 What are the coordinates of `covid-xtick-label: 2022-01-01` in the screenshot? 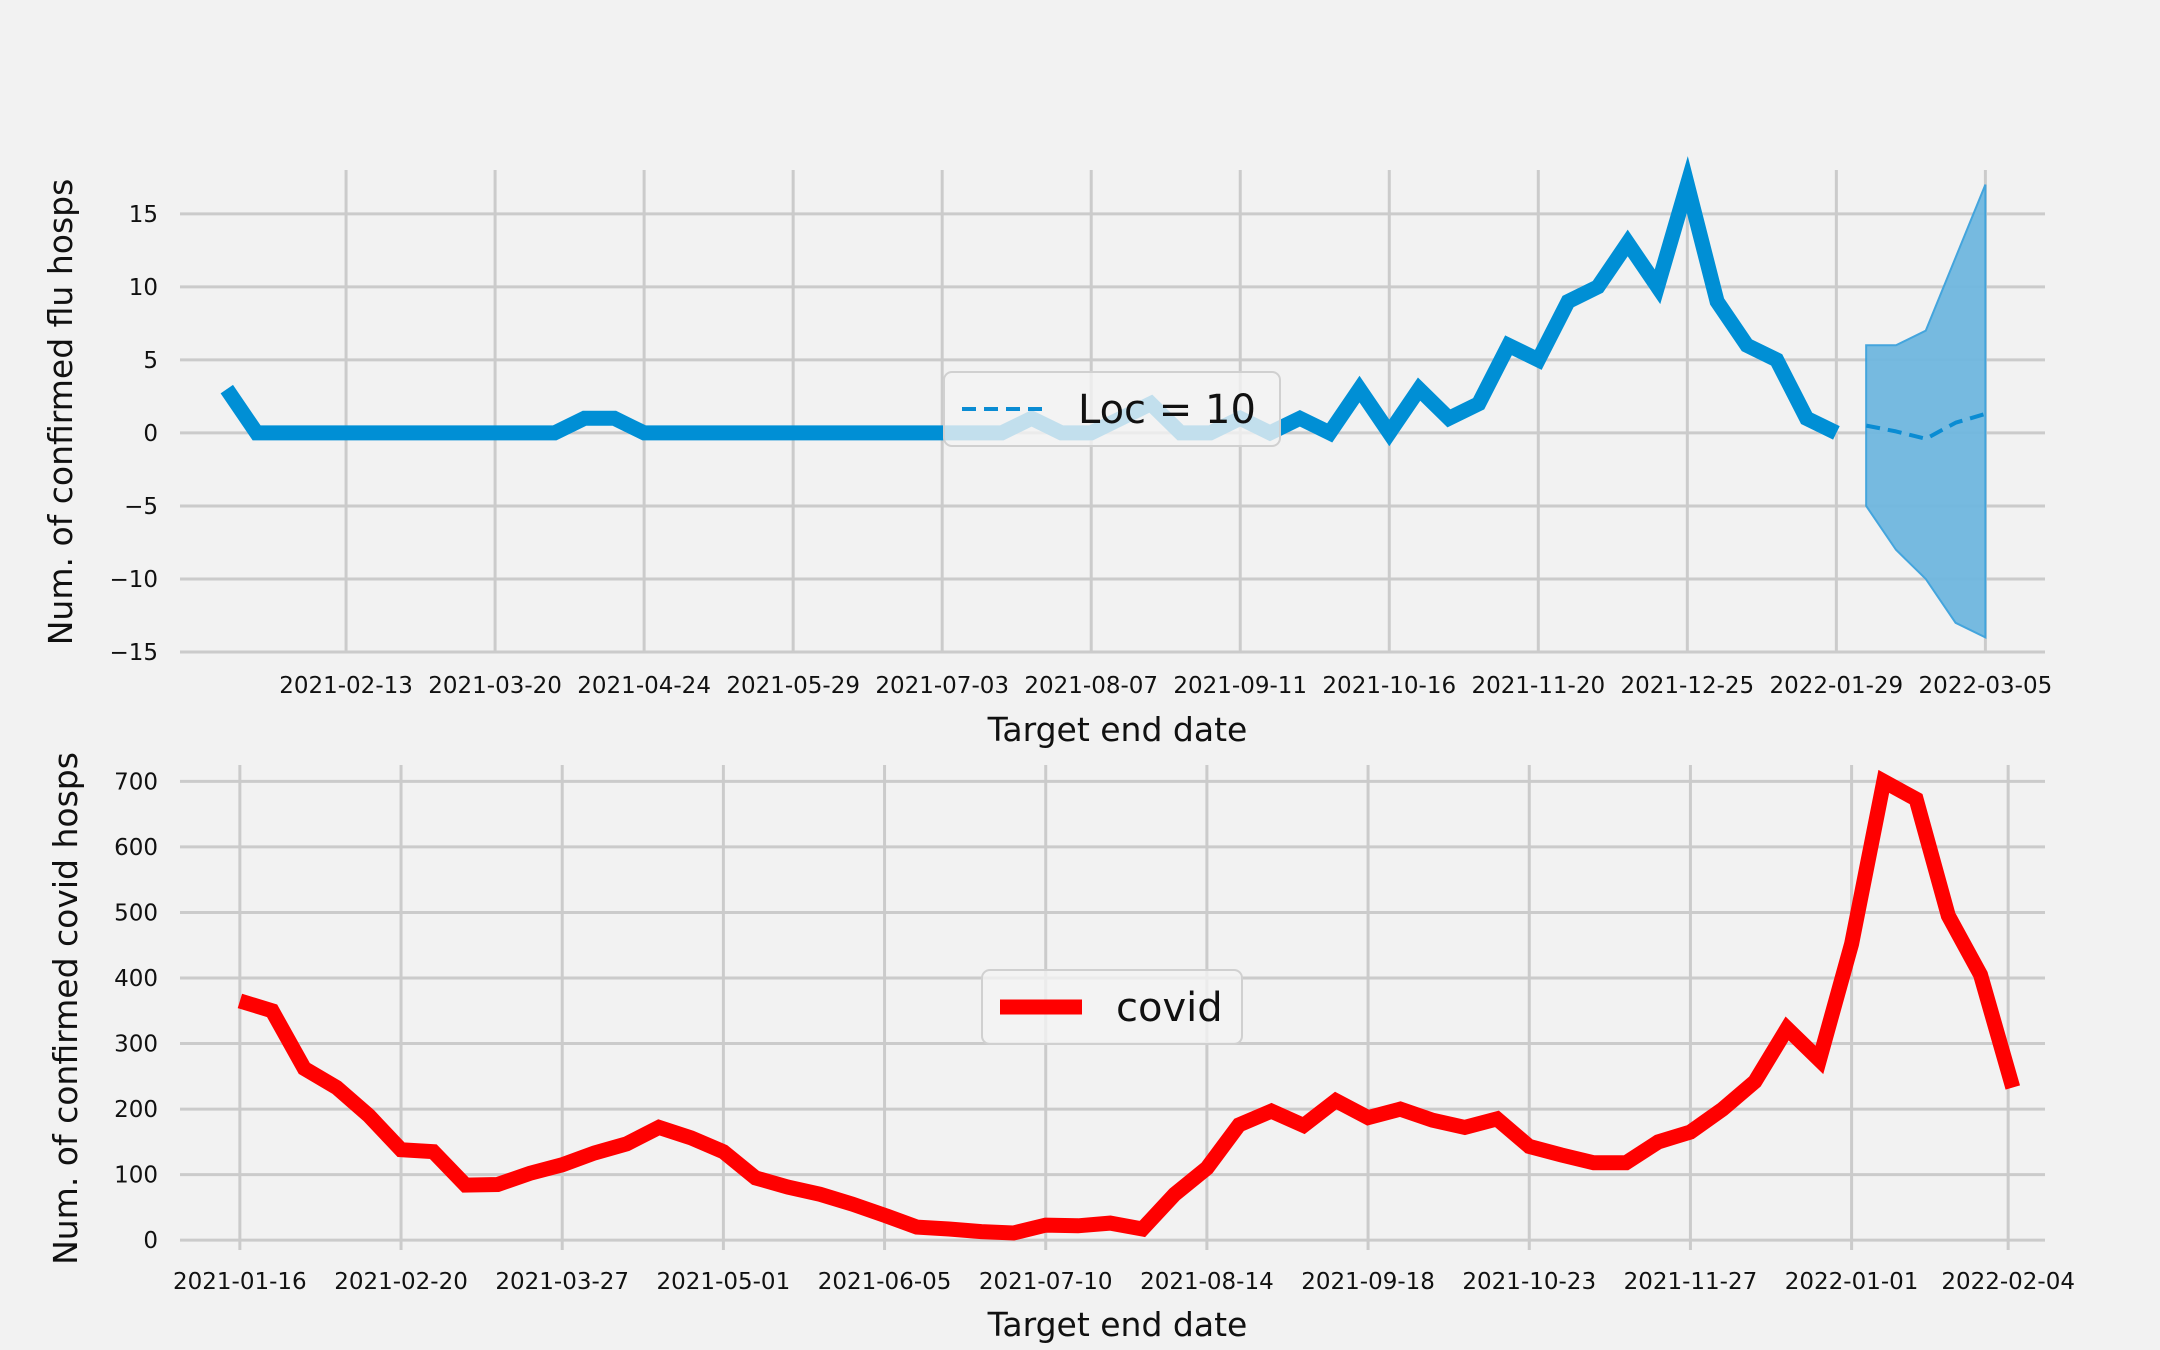 It's located at (1852, 1282).